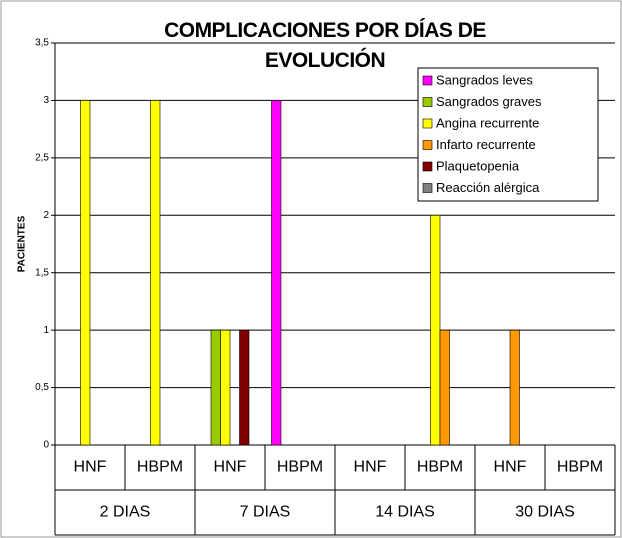  Describe the element at coordinates (488, 187) in the screenshot. I see `legend-label: Reacción alérgica` at that location.